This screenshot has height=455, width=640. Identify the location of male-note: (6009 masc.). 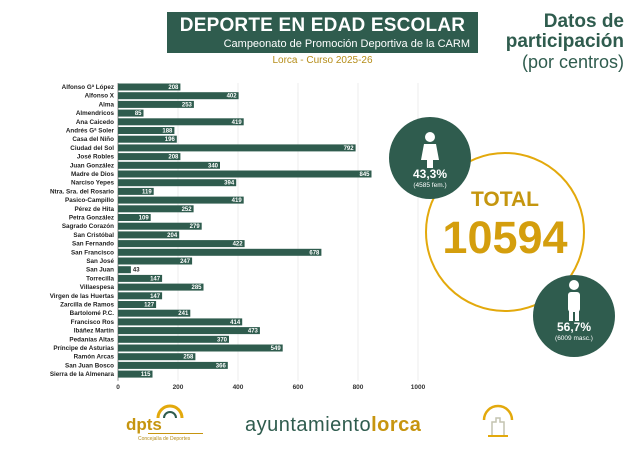
(574, 338).